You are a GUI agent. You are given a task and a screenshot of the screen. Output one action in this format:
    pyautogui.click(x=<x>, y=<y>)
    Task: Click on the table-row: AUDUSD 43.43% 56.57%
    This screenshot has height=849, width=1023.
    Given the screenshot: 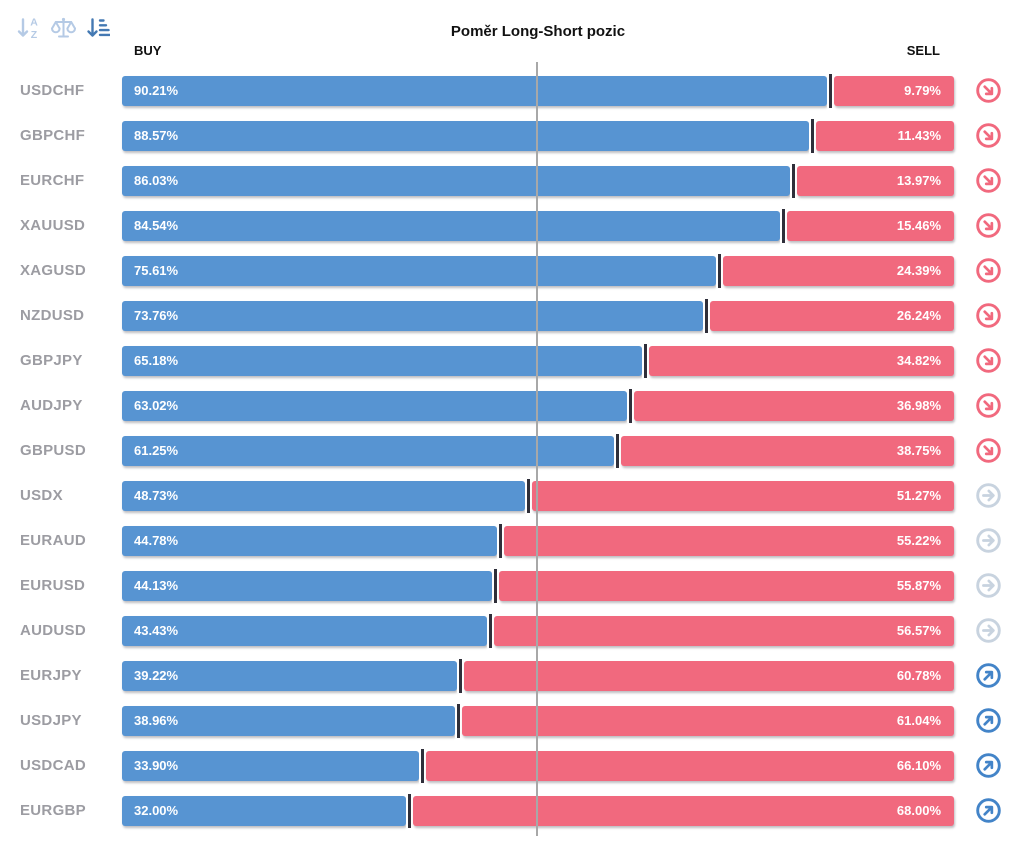 What is the action you would take?
    pyautogui.click(x=511, y=630)
    